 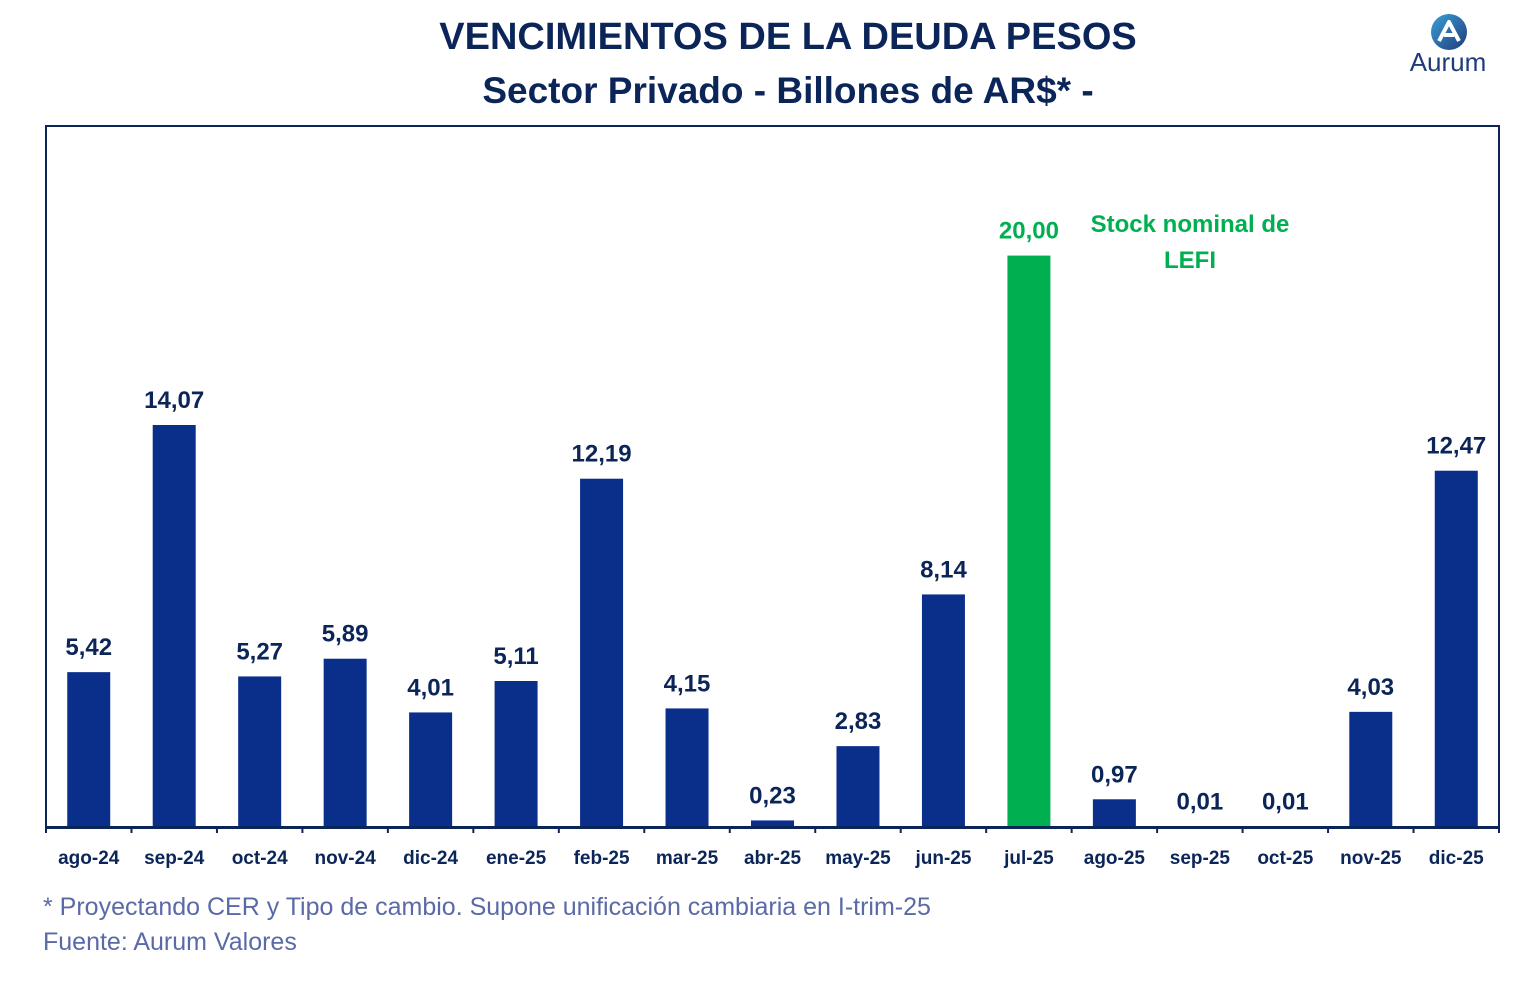 I want to click on value-label-sep-24: 14,07, so click(x=174, y=400).